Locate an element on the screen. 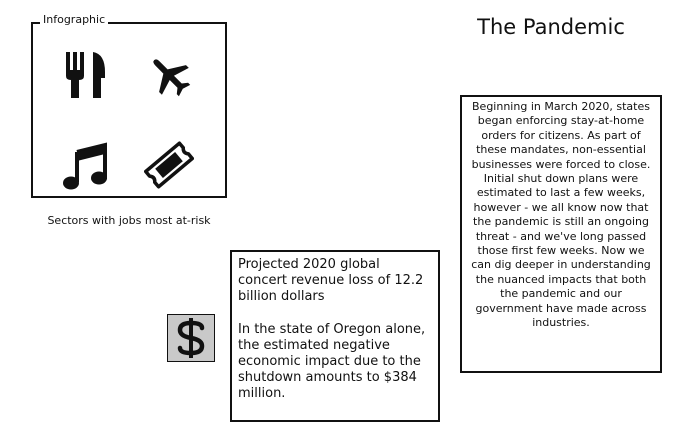 The width and height of the screenshot is (675, 430). utensils-icon is located at coordinates (85, 75).